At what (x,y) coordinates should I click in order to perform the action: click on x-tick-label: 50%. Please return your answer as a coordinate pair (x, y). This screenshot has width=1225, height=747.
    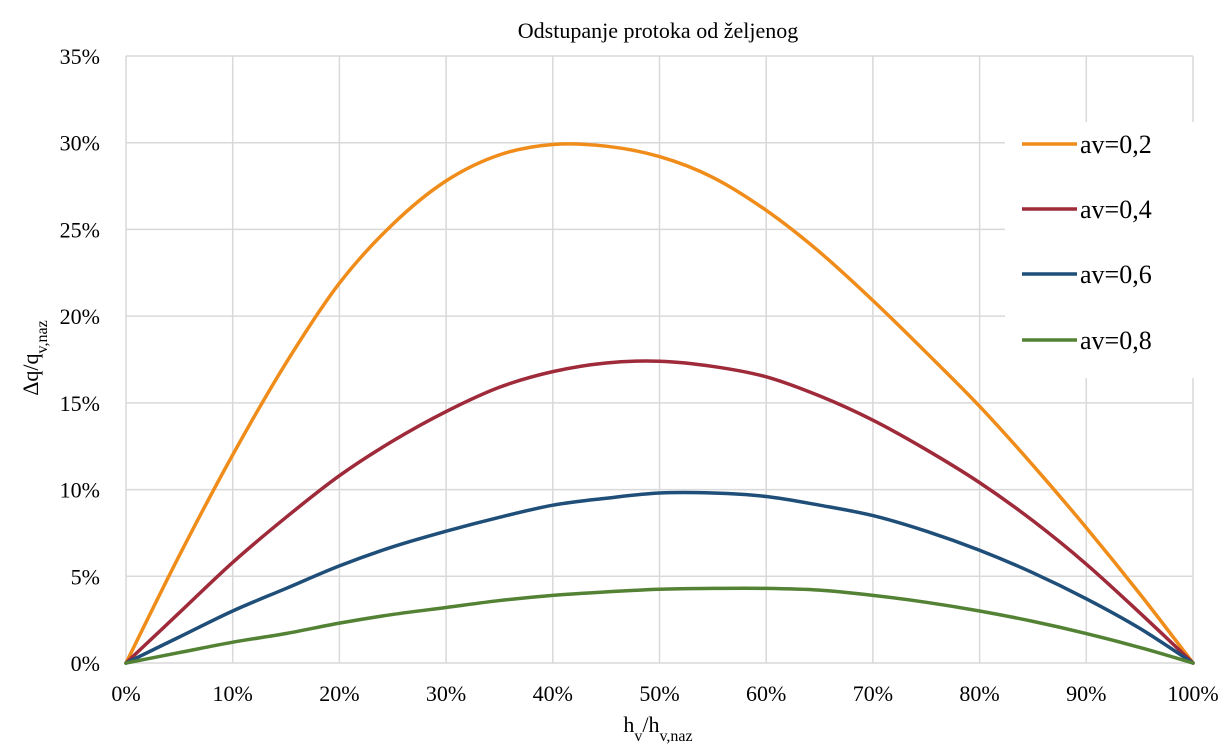
    Looking at the image, I should click on (659, 693).